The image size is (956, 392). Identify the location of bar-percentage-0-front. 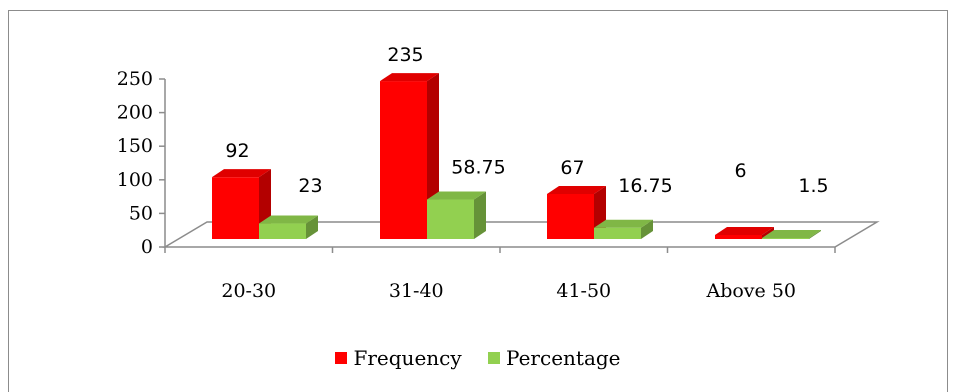
(282, 231).